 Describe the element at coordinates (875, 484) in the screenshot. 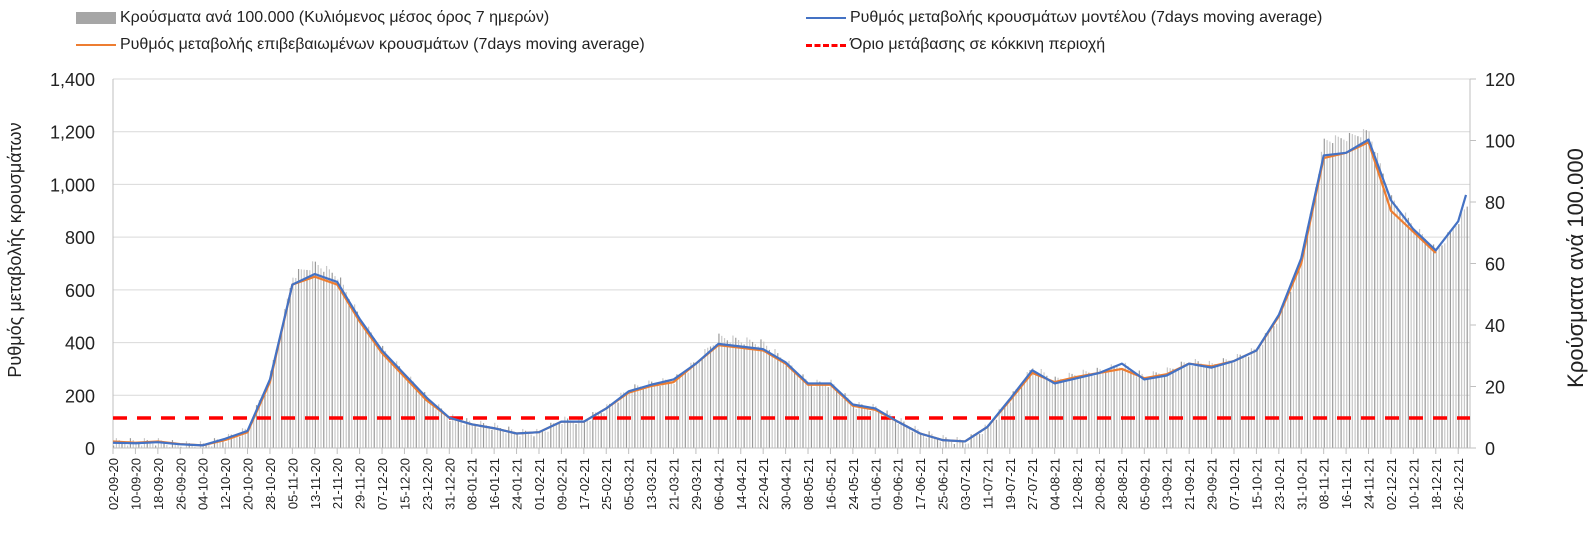

I see `x-tick-label: 01-06-21` at that location.